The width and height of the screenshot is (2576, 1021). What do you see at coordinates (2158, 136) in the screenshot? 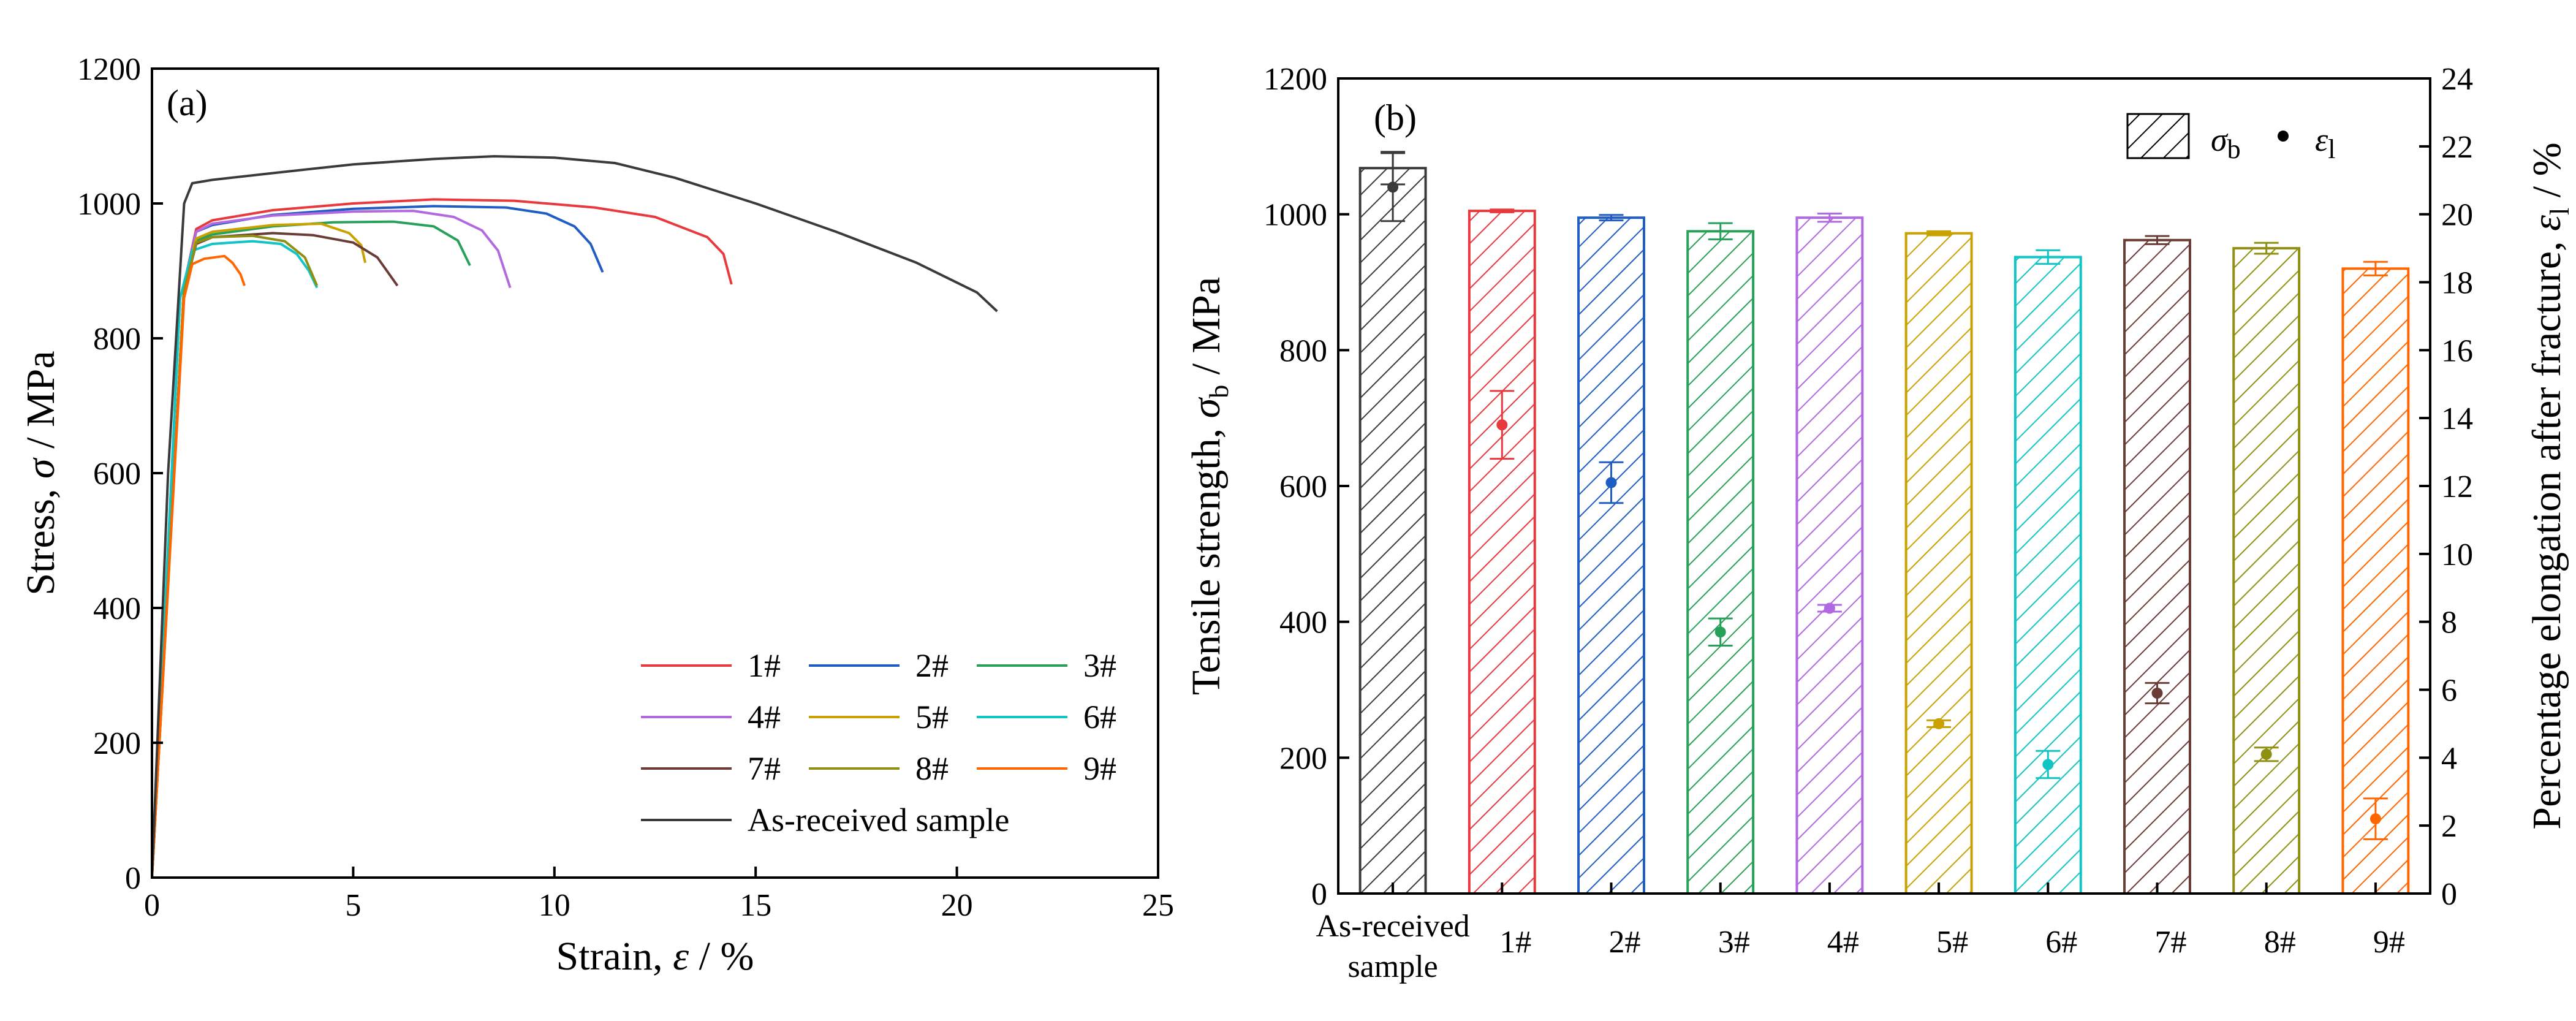
I see `legend-bar-swatch` at bounding box center [2158, 136].